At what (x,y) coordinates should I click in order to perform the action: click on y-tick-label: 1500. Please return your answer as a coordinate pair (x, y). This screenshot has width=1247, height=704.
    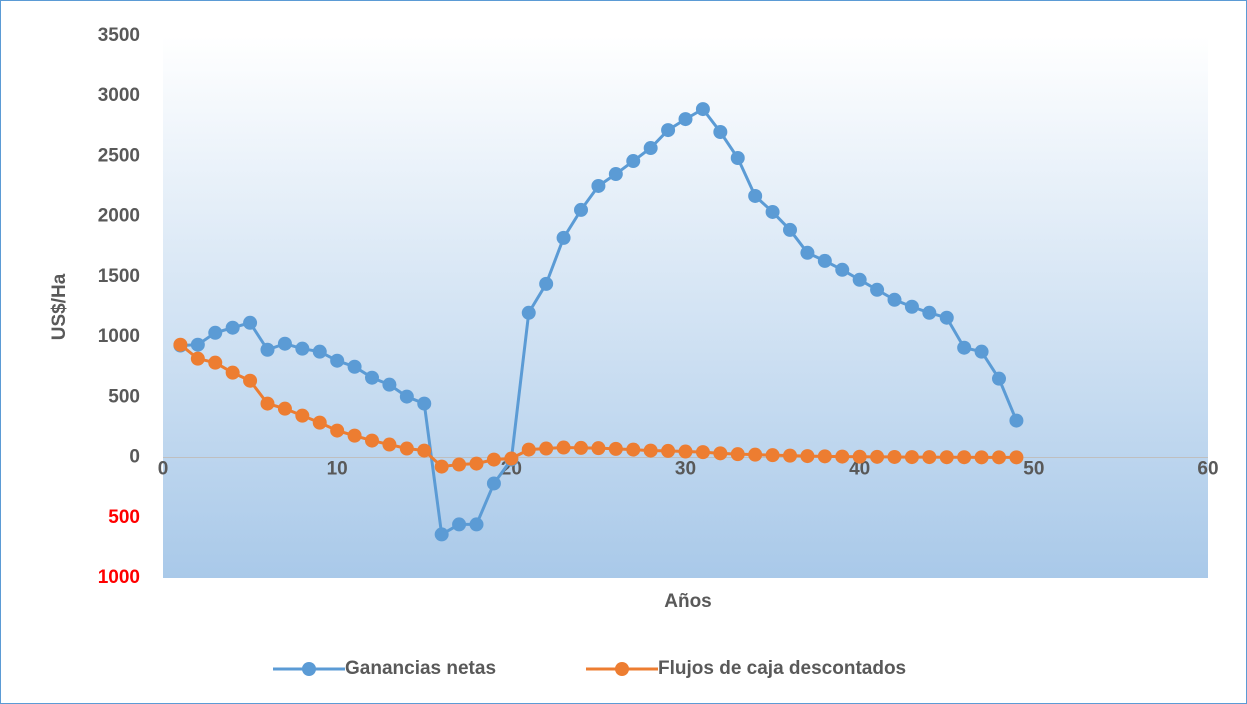
    Looking at the image, I should click on (119, 276).